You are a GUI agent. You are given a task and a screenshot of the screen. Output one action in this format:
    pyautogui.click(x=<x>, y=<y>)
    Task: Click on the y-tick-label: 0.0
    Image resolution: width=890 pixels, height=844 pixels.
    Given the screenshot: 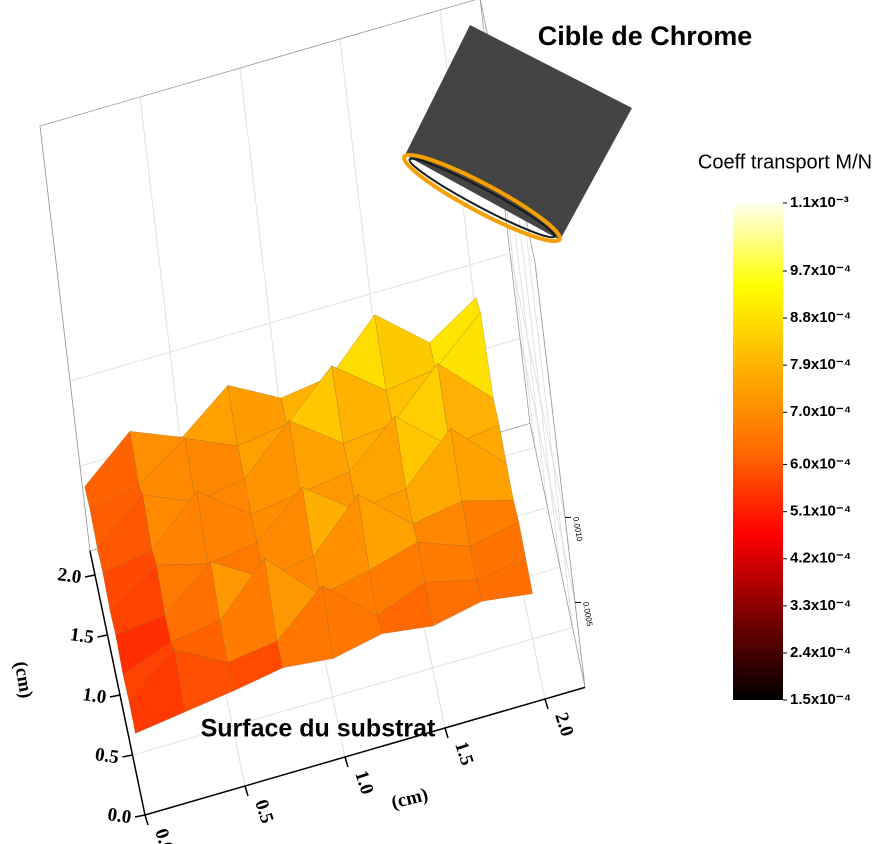 What is the action you would take?
    pyautogui.click(x=119, y=816)
    